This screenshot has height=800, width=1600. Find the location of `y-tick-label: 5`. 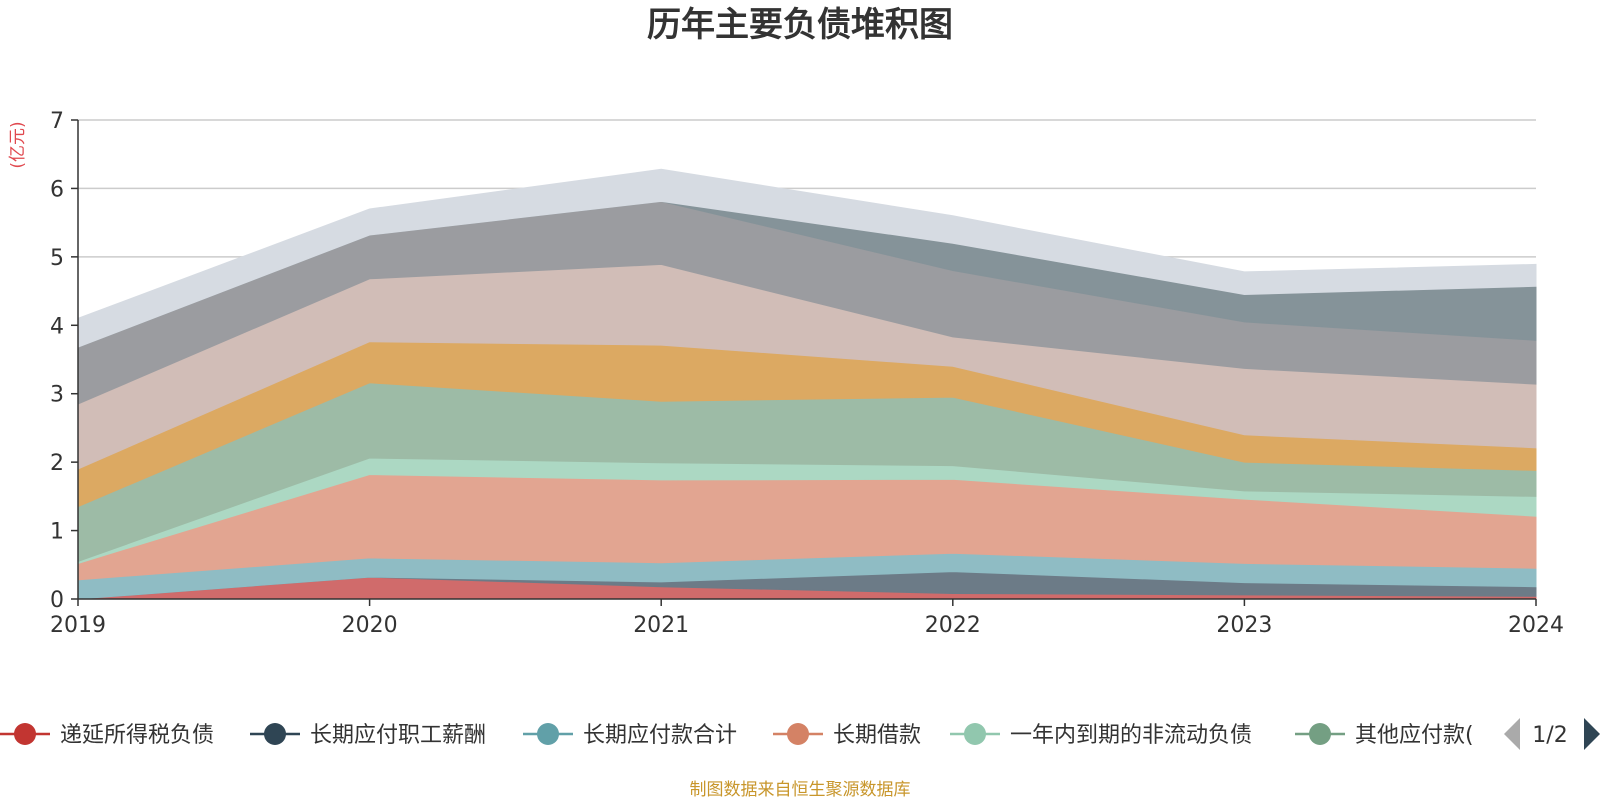

y-tick-label: 5 is located at coordinates (57, 258).